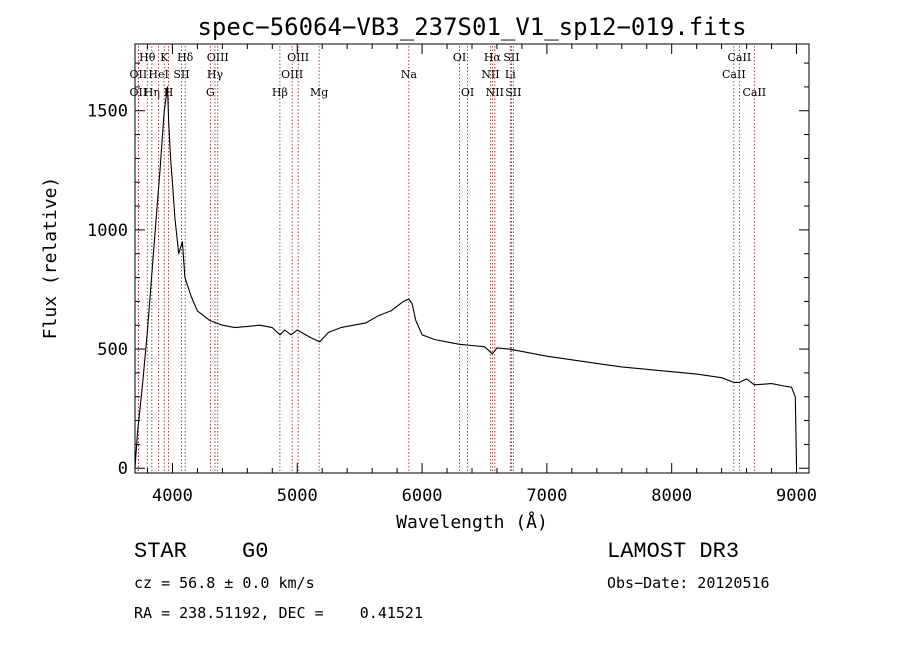 The width and height of the screenshot is (900, 649). Describe the element at coordinates (152, 92) in the screenshot. I see `marker-label: Hη` at that location.